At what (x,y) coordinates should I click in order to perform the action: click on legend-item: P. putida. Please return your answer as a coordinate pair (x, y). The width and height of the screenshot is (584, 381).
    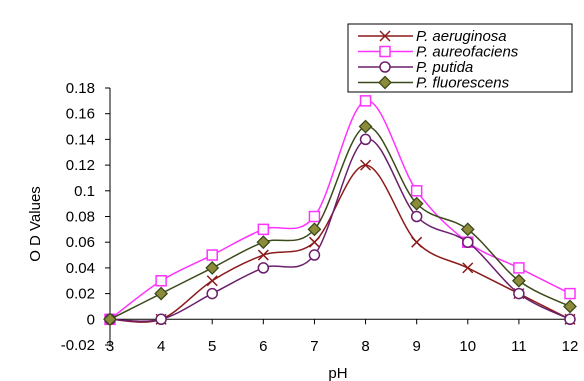
    Looking at the image, I should click on (415, 67).